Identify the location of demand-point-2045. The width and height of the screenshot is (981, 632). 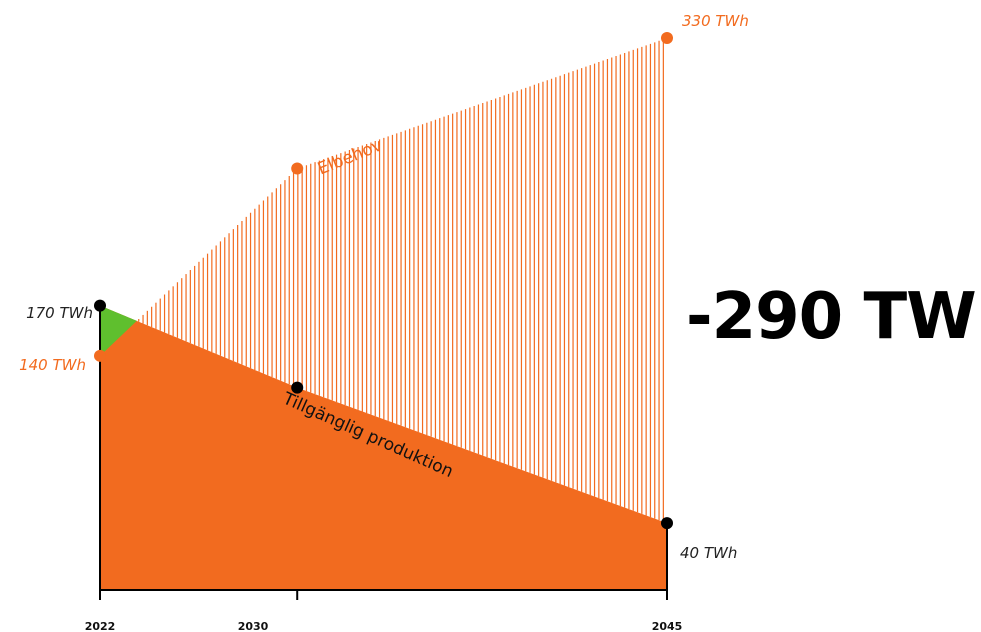
(667, 38).